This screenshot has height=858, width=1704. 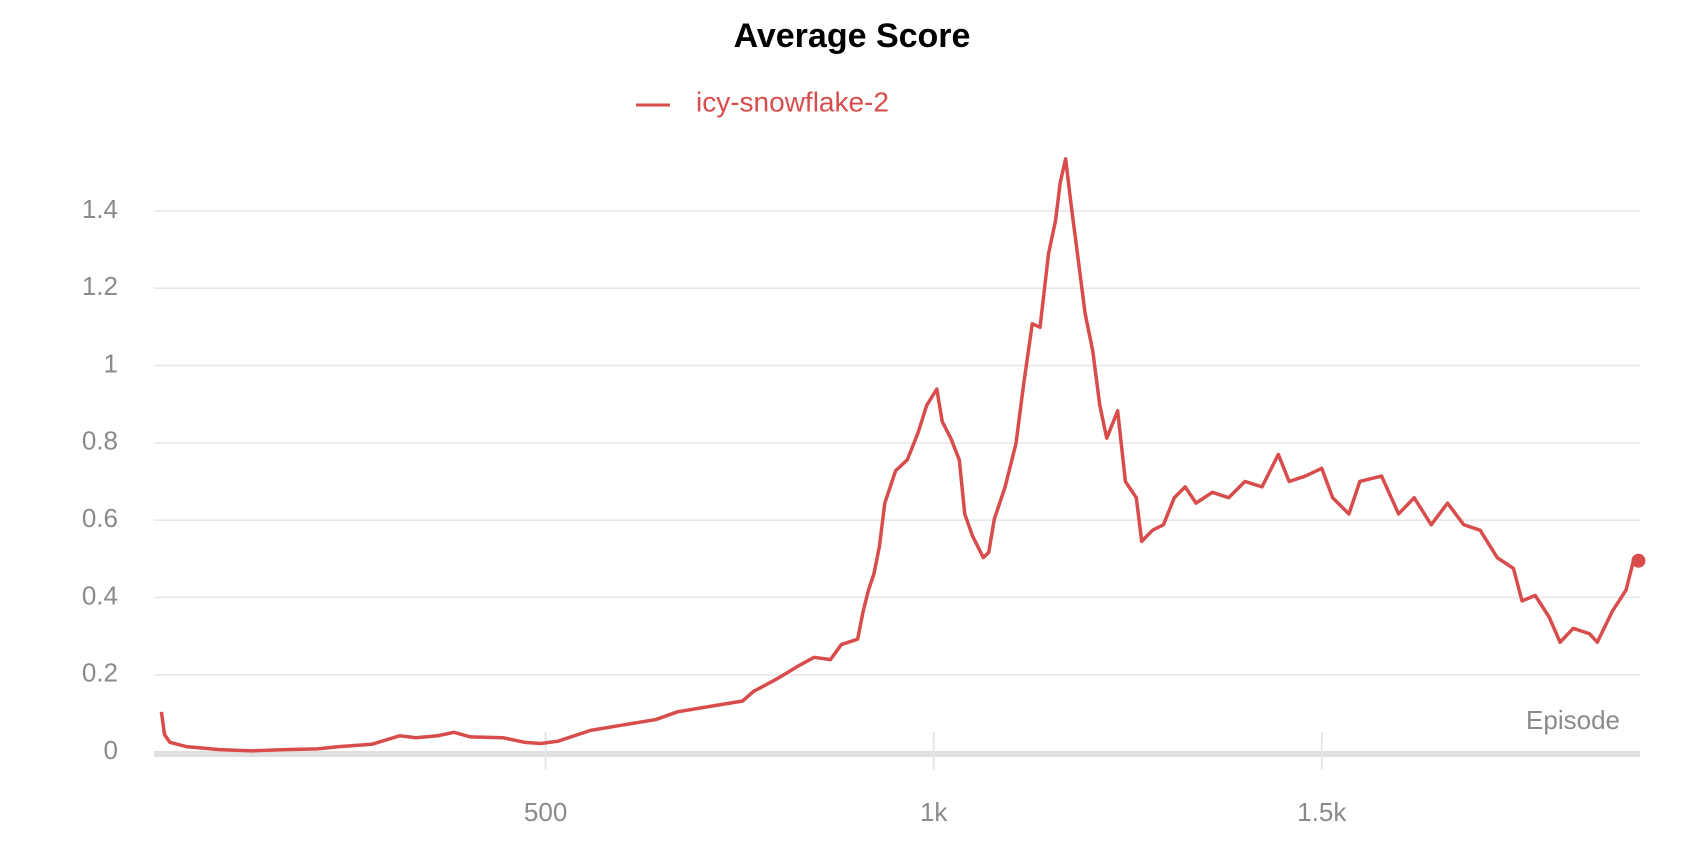 What do you see at coordinates (100, 595) in the screenshot?
I see `y-tick-label: 0.4` at bounding box center [100, 595].